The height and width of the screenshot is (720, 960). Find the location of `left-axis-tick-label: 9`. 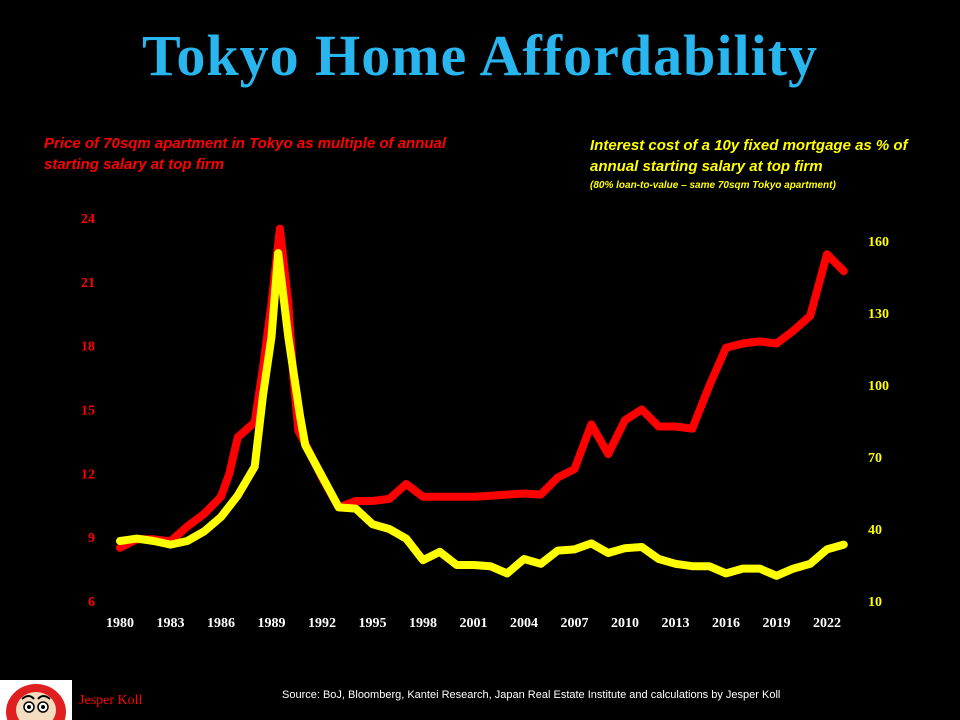

left-axis-tick-label: 9 is located at coordinates (91, 538).